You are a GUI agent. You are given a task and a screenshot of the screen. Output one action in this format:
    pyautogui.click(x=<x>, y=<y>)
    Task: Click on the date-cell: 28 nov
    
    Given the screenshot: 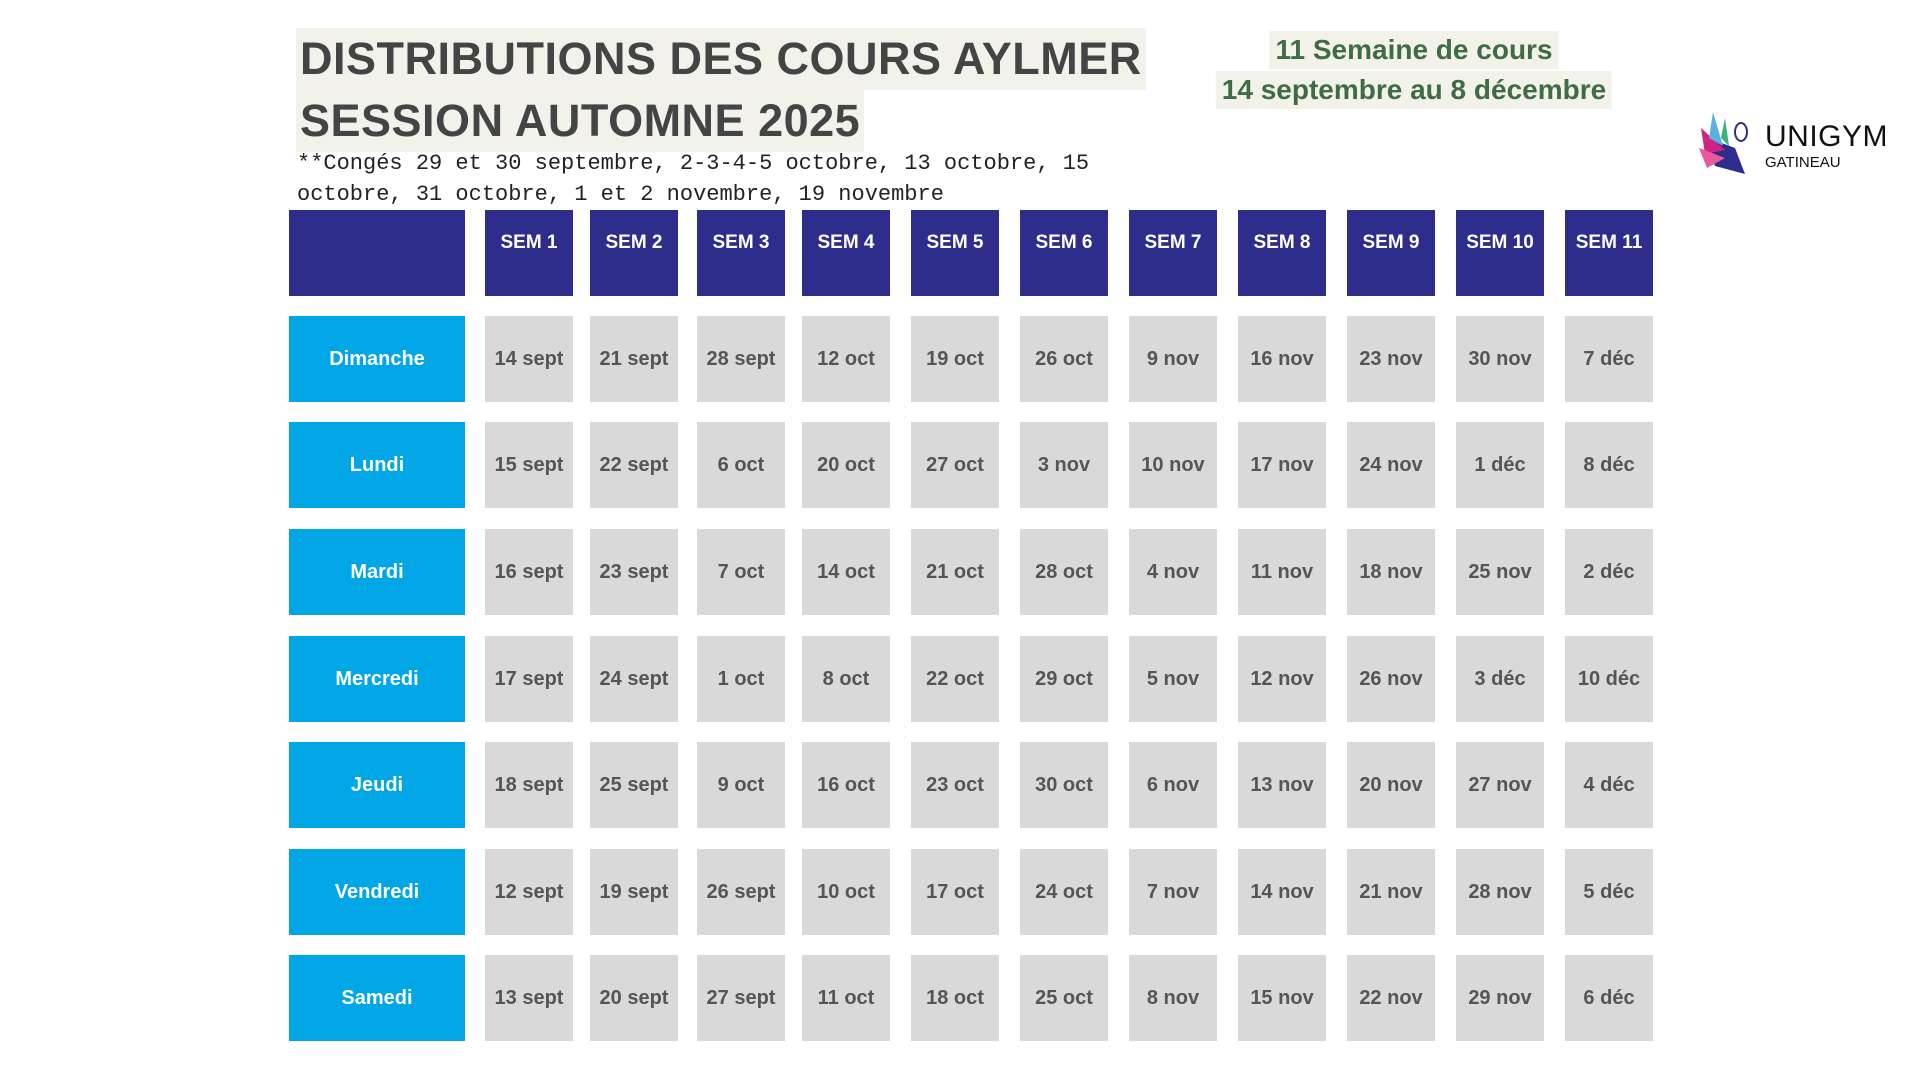 What is the action you would take?
    pyautogui.click(x=1500, y=892)
    